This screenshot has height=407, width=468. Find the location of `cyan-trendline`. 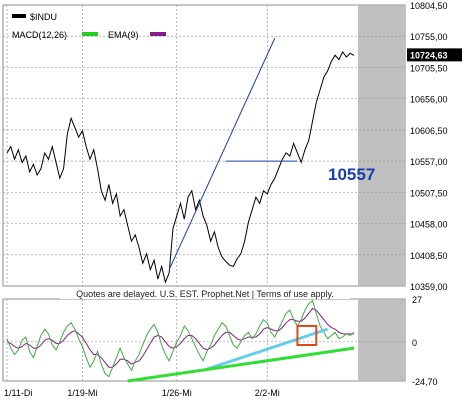

cyan-trendline is located at coordinates (265, 349).